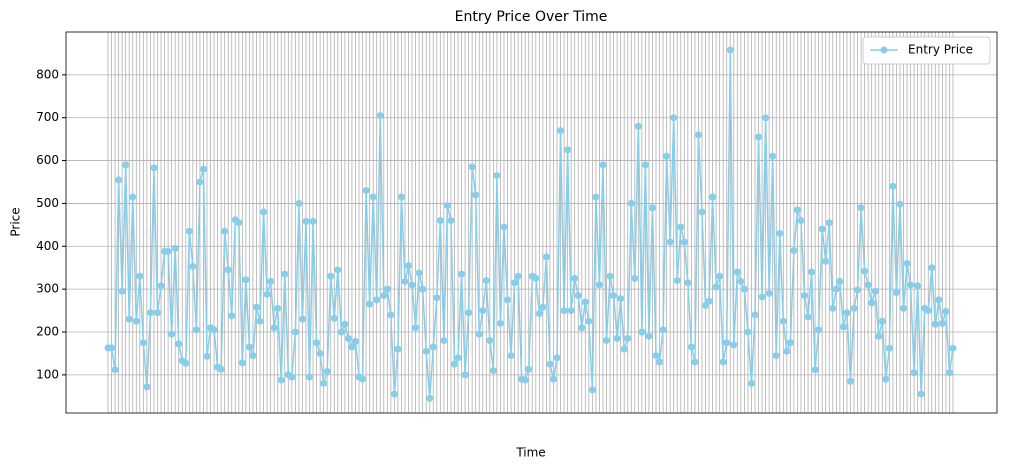 The image size is (1025, 470). What do you see at coordinates (47, 332) in the screenshot?
I see `y-tick-label: 200` at bounding box center [47, 332].